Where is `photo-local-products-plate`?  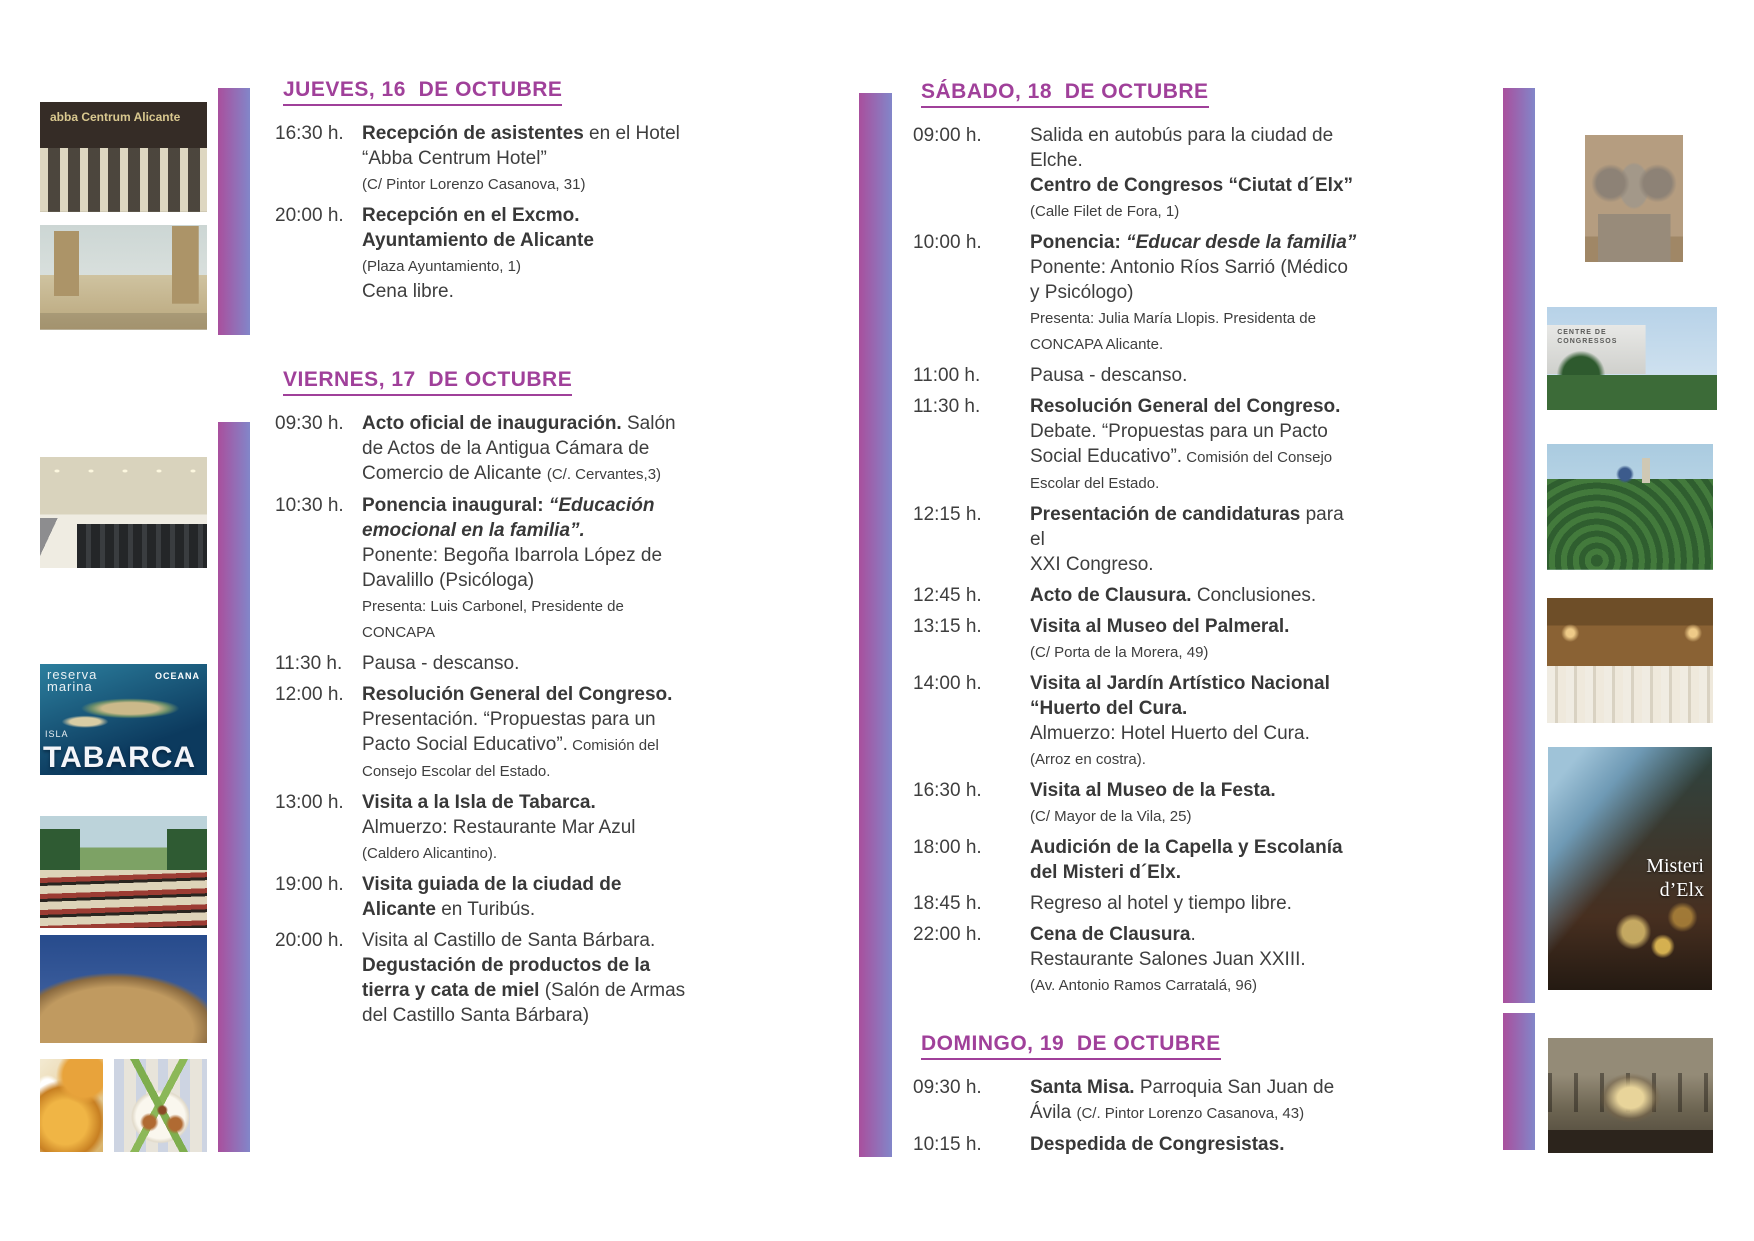
photo-local-products-plate is located at coordinates (160, 1105).